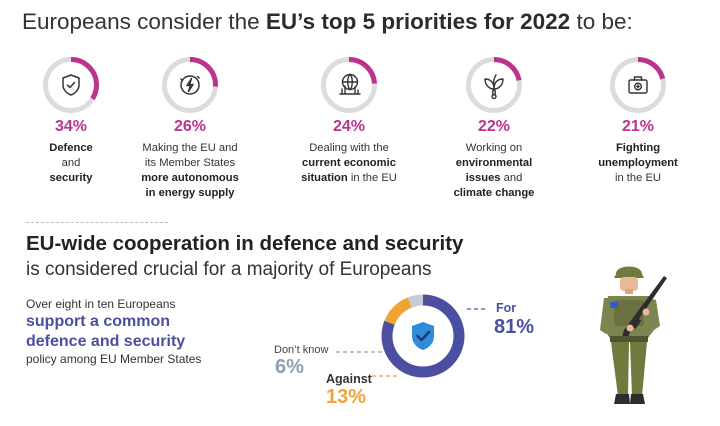 This screenshot has width=720, height=426. I want to click on priority-item: 21% Fighting unemployment in the EU, so click(638, 121).